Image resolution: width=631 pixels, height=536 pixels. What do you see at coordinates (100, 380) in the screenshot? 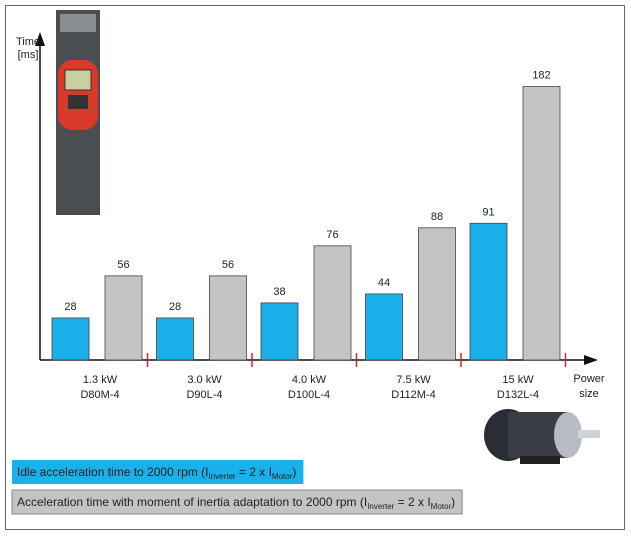
I see `x-tick-label: 1.3 kW` at bounding box center [100, 380].